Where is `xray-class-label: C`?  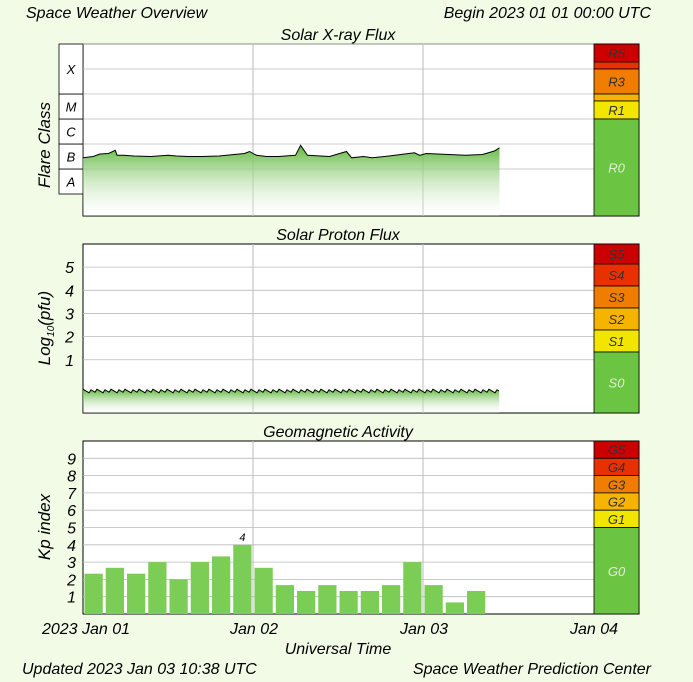
xray-class-label: C is located at coordinates (71, 132).